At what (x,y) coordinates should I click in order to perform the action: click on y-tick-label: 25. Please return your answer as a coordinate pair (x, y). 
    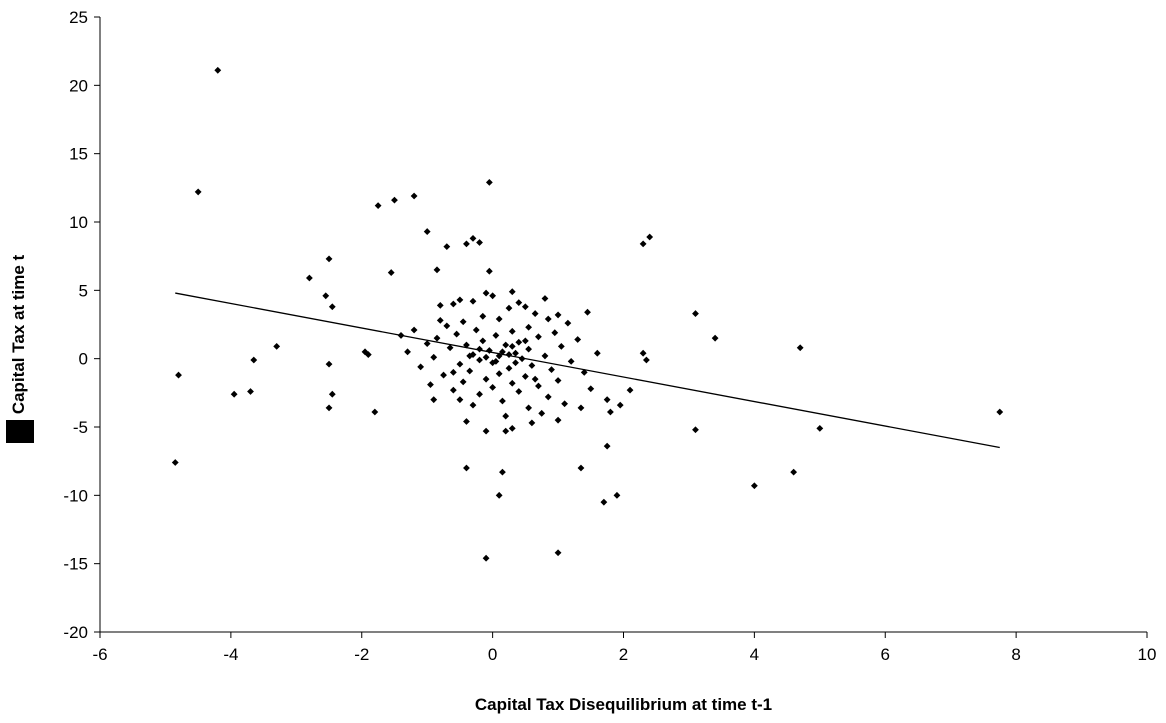
    Looking at the image, I should click on (78, 17).